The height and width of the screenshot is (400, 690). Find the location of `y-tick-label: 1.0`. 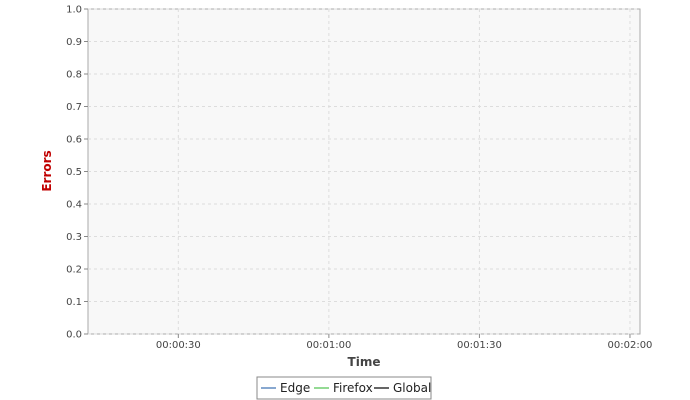

y-tick-label: 1.0 is located at coordinates (74, 10).